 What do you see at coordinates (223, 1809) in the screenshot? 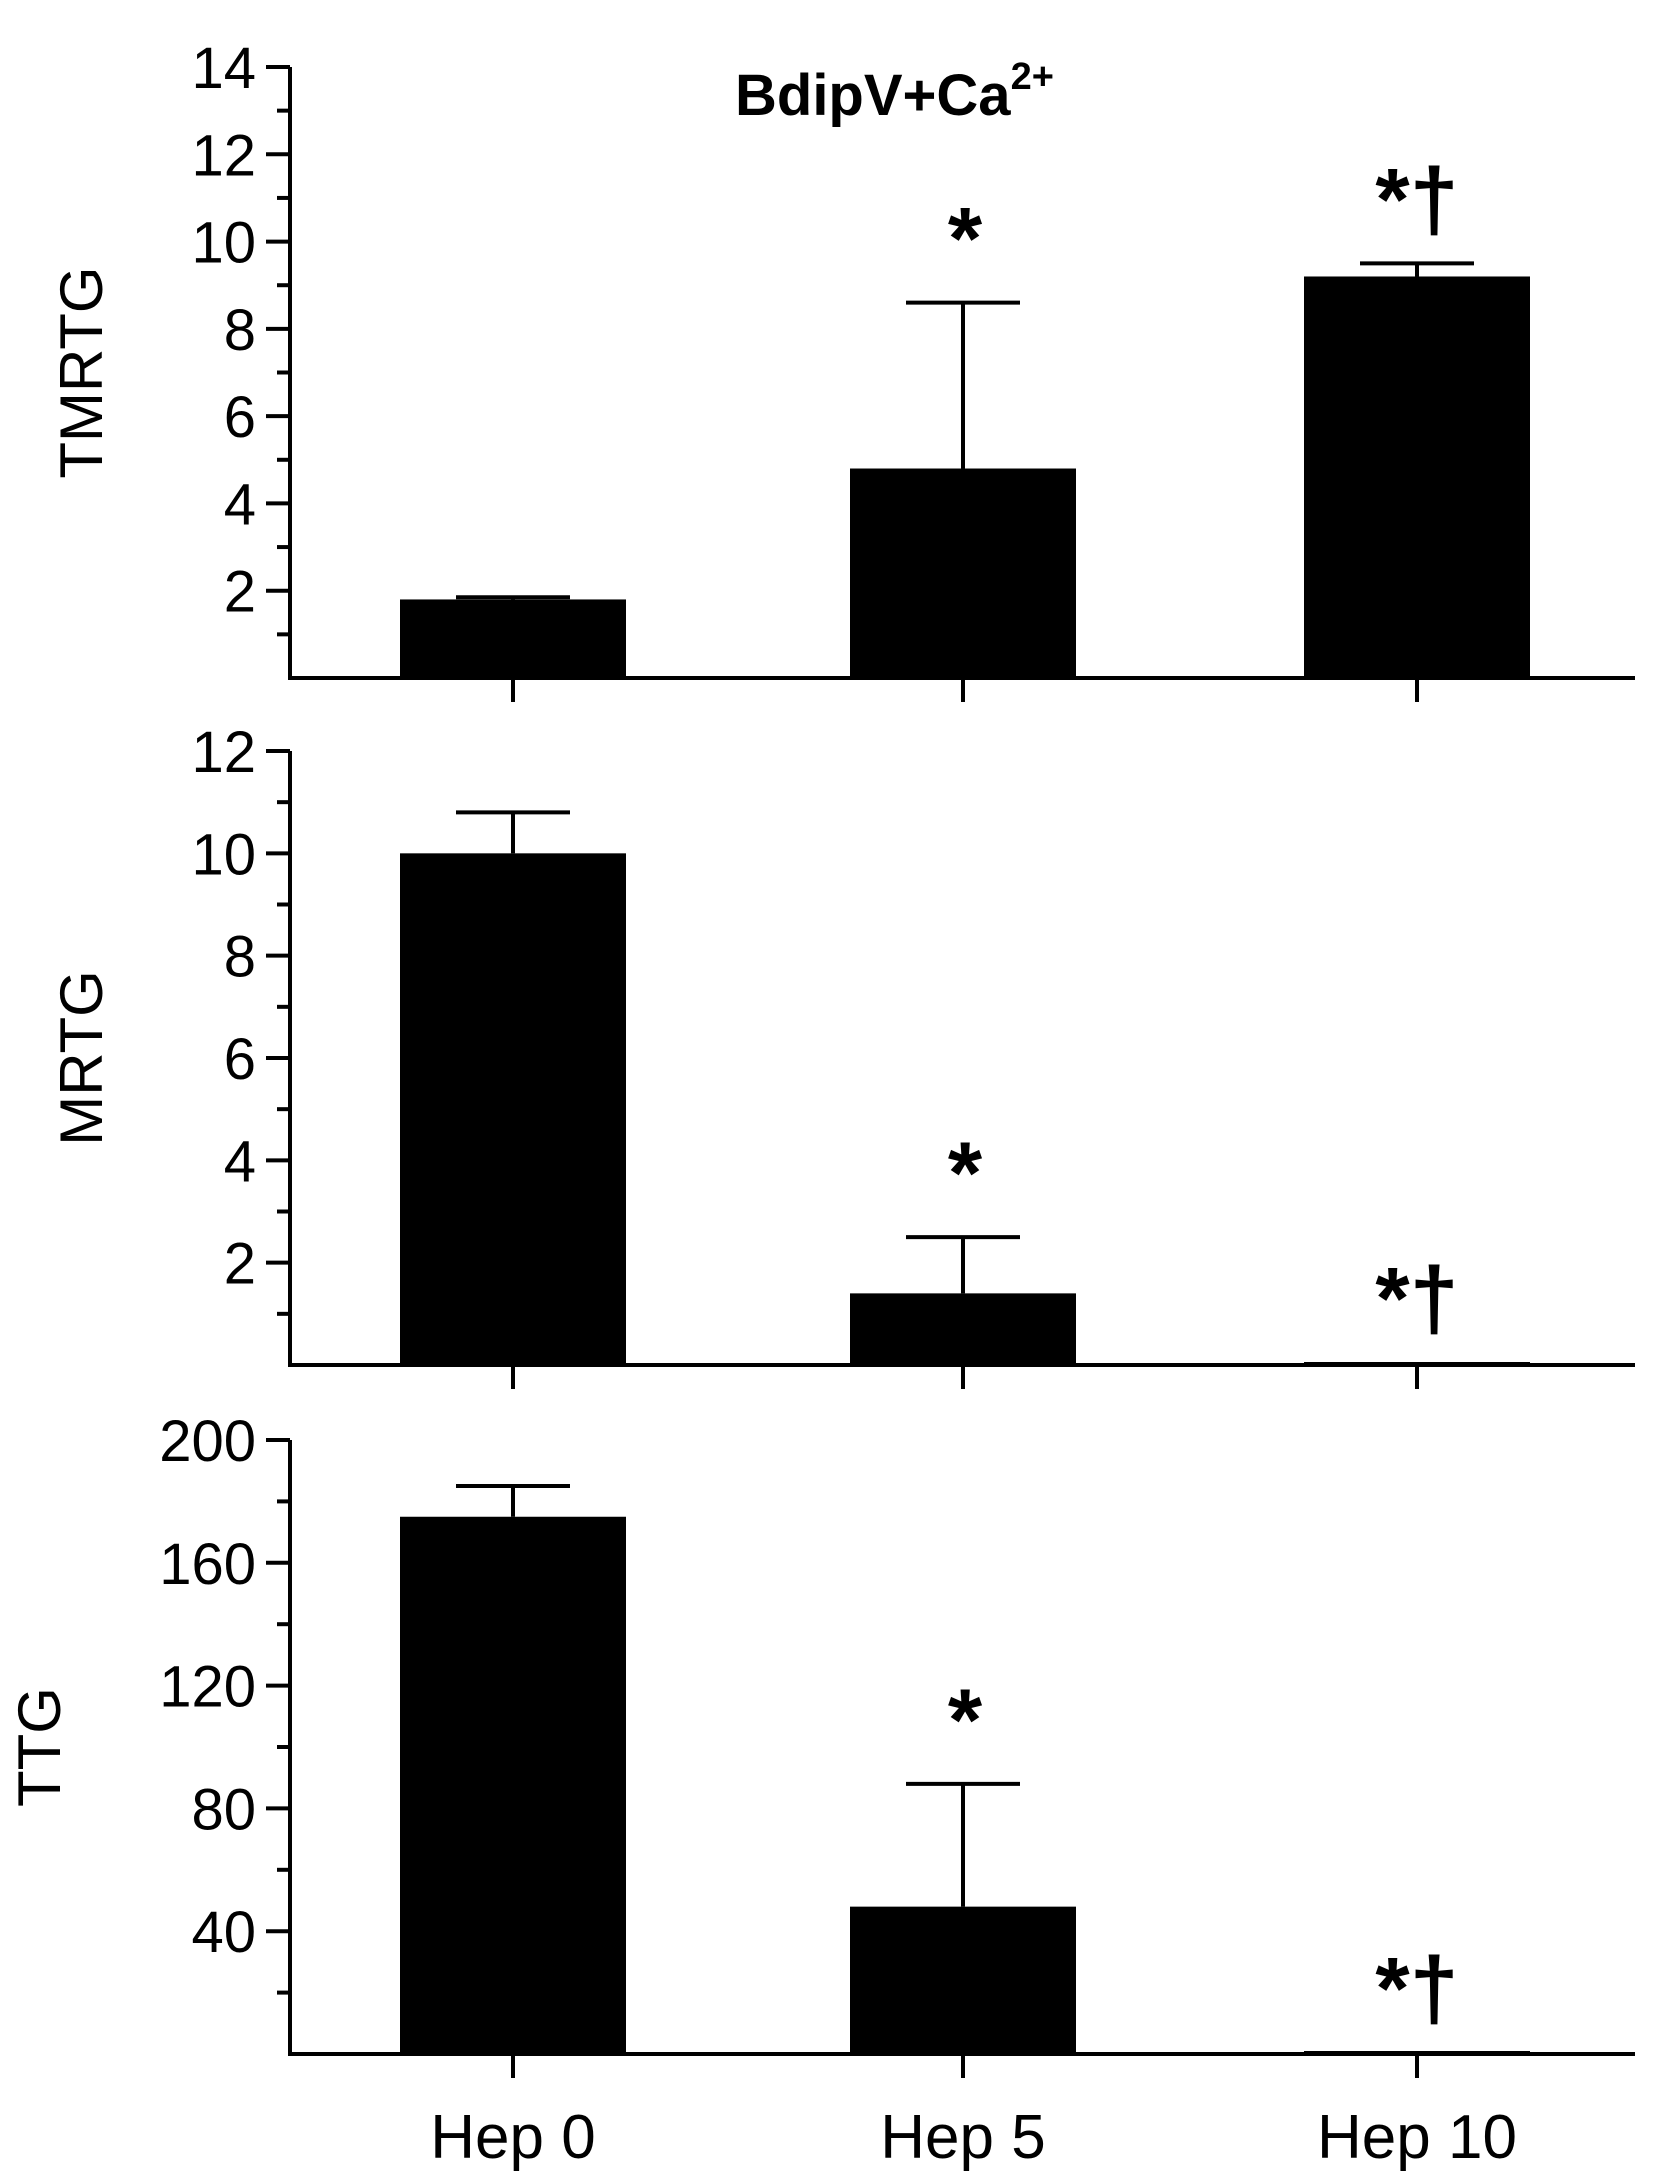
I see `y-tick-label: 80` at bounding box center [223, 1809].